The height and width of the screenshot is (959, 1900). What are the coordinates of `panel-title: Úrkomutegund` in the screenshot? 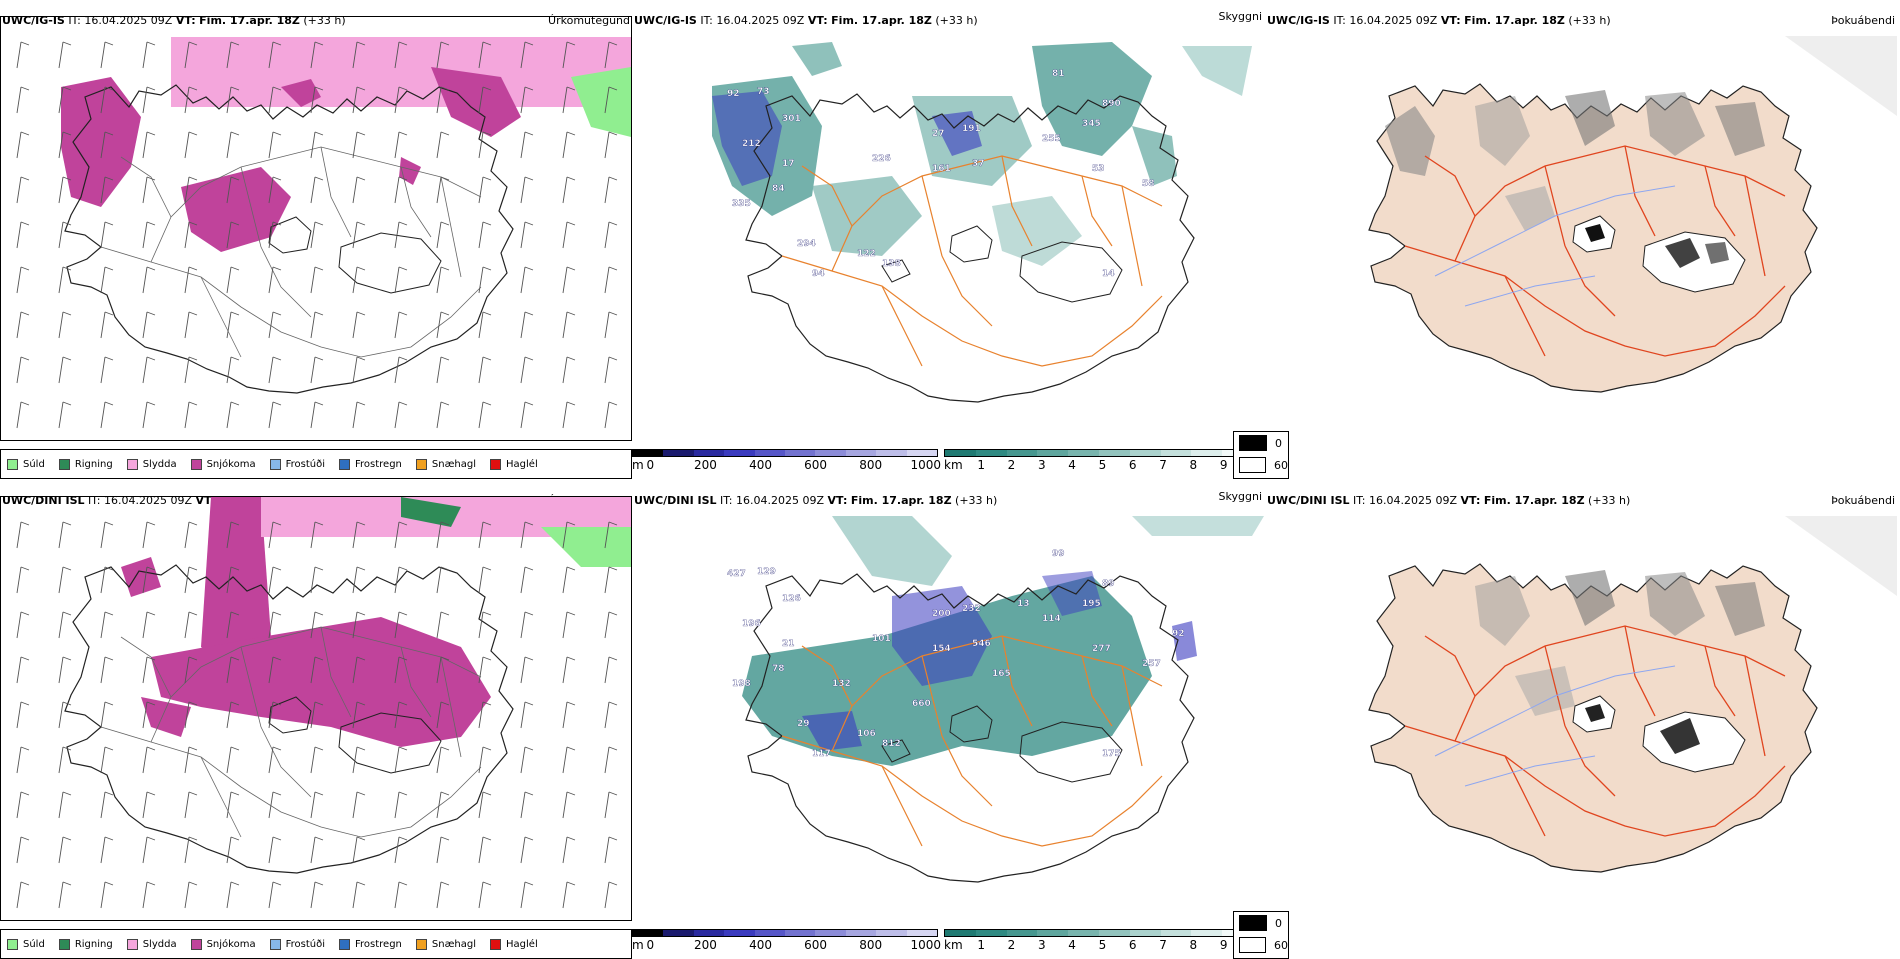 It's located at (589, 20).